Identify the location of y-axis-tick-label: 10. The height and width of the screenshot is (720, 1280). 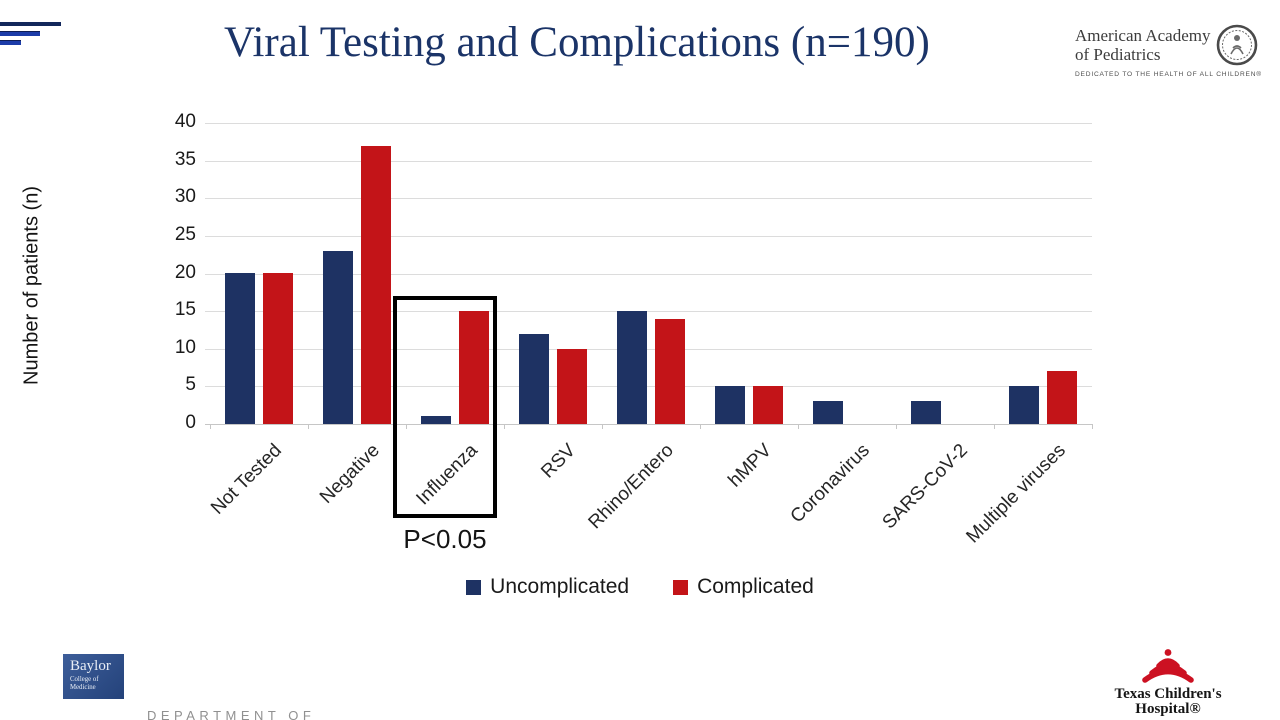
(185, 347).